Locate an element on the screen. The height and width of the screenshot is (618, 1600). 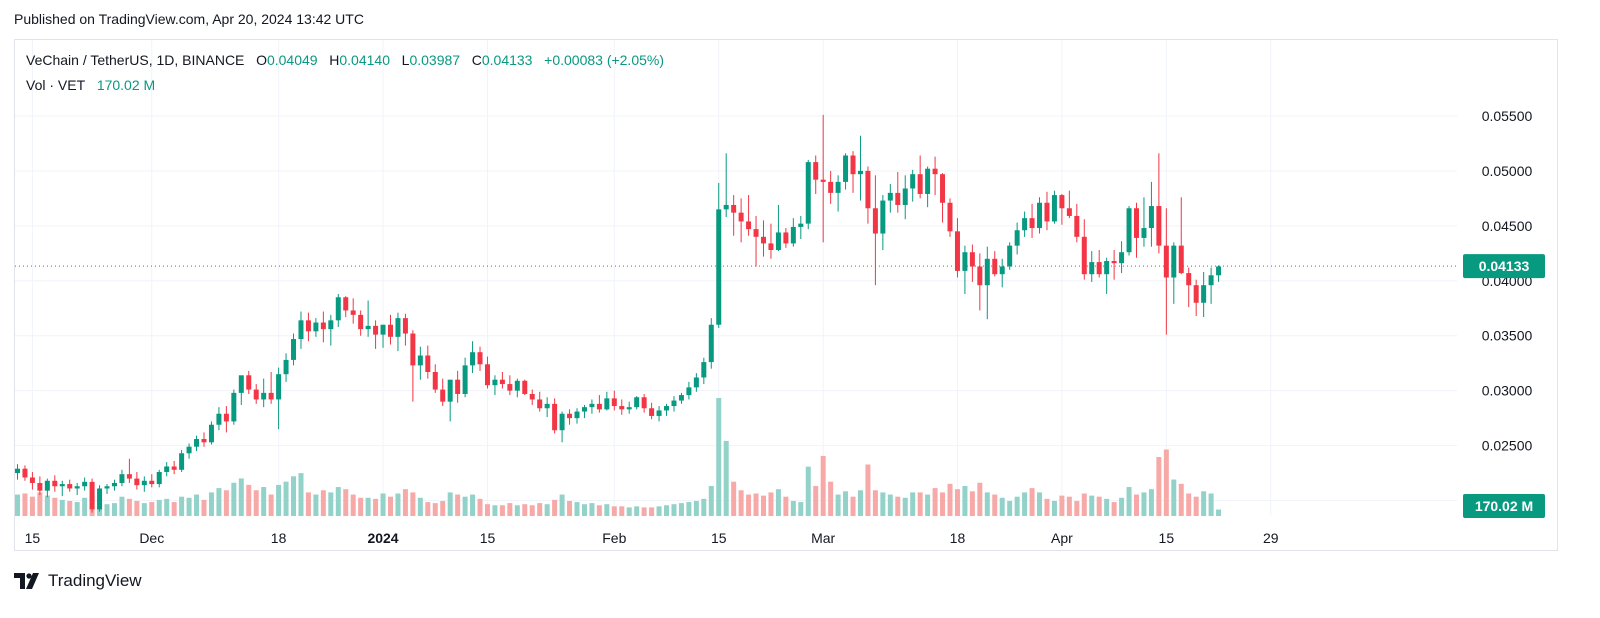
tradingview-logo: TradingView is located at coordinates (78, 581).